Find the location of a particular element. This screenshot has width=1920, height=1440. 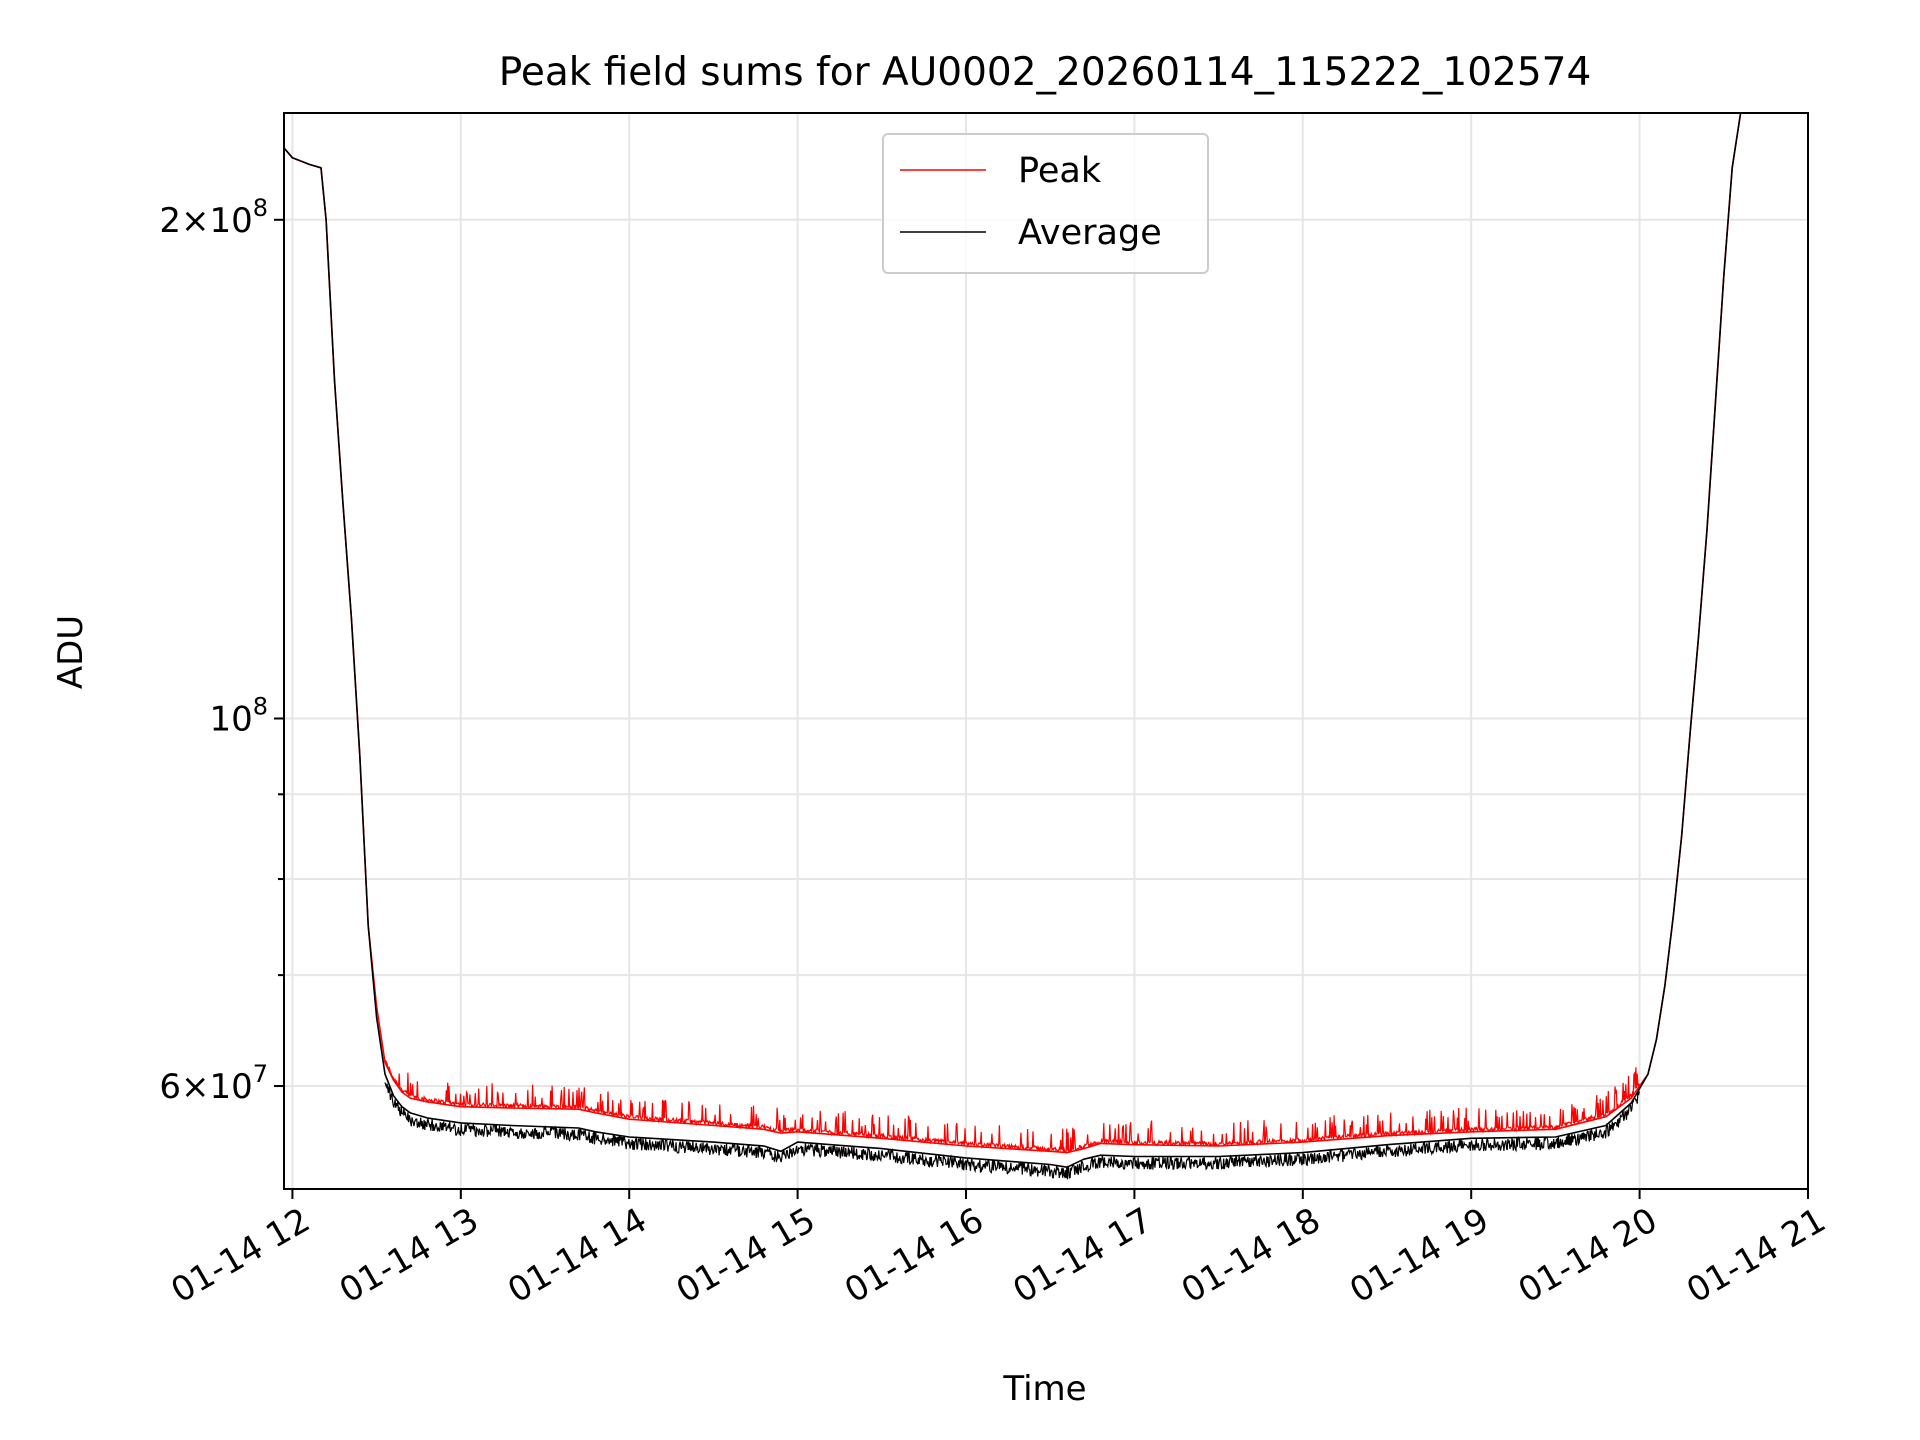

y-tick-base: 2×10 is located at coordinates (205, 221).